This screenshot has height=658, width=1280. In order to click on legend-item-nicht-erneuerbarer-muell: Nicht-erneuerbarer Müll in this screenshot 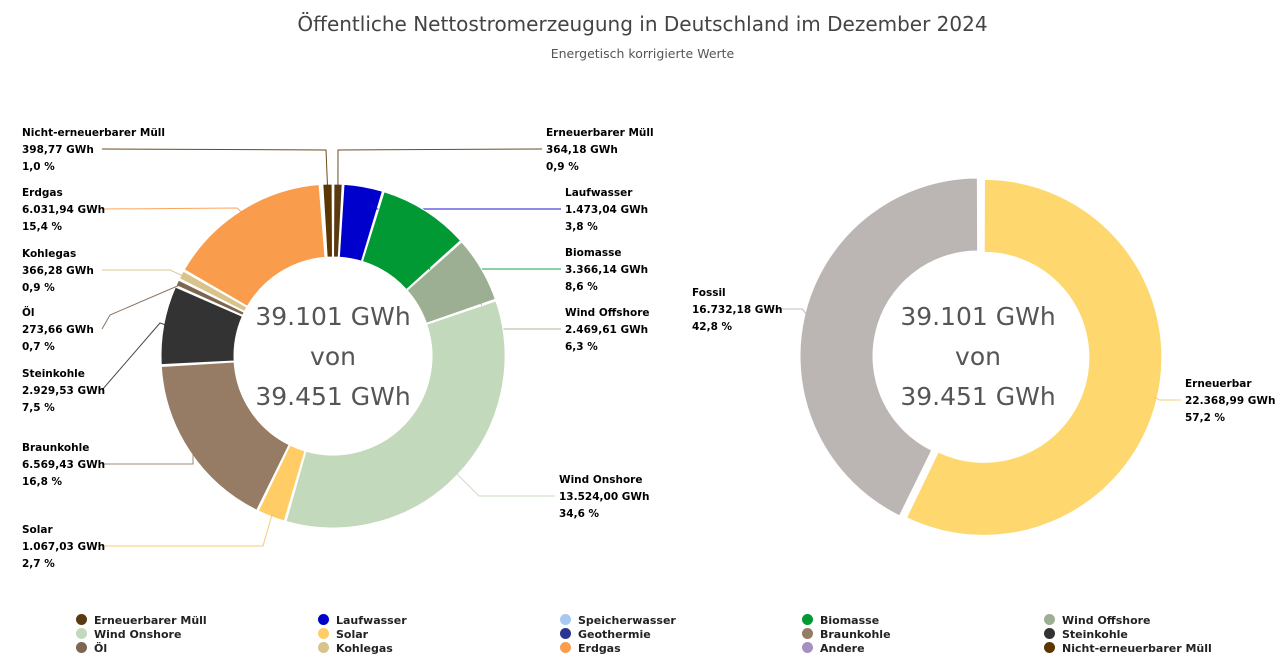, I will do `click(1128, 649)`.